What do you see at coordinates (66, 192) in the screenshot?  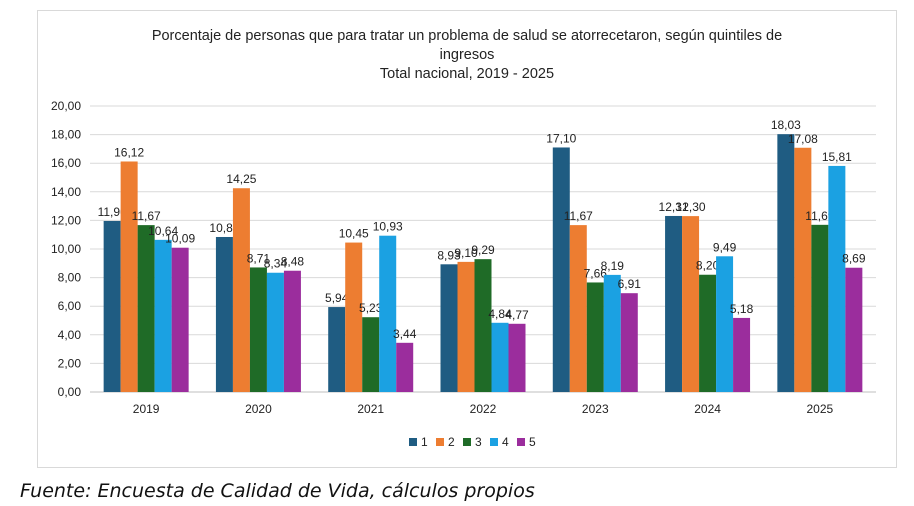 I see `y-tick-label: 14,00` at bounding box center [66, 192].